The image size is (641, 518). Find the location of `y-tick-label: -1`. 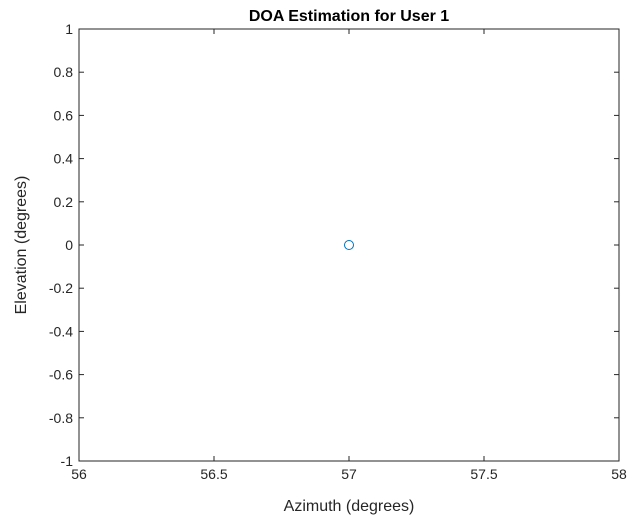

y-tick-label: -1 is located at coordinates (67, 461).